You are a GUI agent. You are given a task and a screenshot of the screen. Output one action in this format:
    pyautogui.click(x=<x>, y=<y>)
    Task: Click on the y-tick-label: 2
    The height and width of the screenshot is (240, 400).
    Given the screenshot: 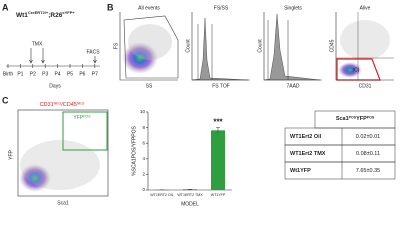 What is the action you would take?
    pyautogui.click(x=143, y=174)
    